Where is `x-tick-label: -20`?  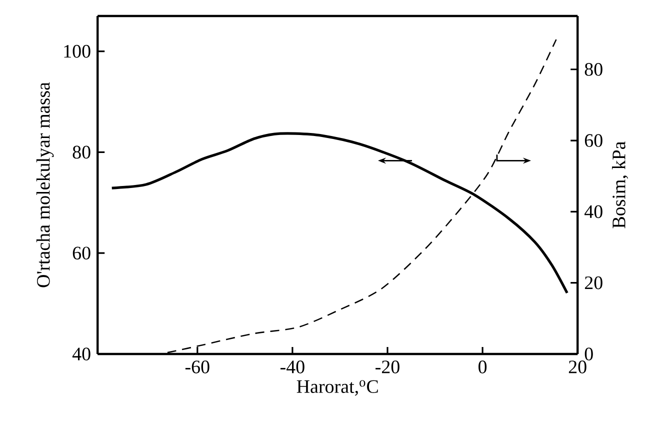
x-tick-label: -20 is located at coordinates (388, 367).